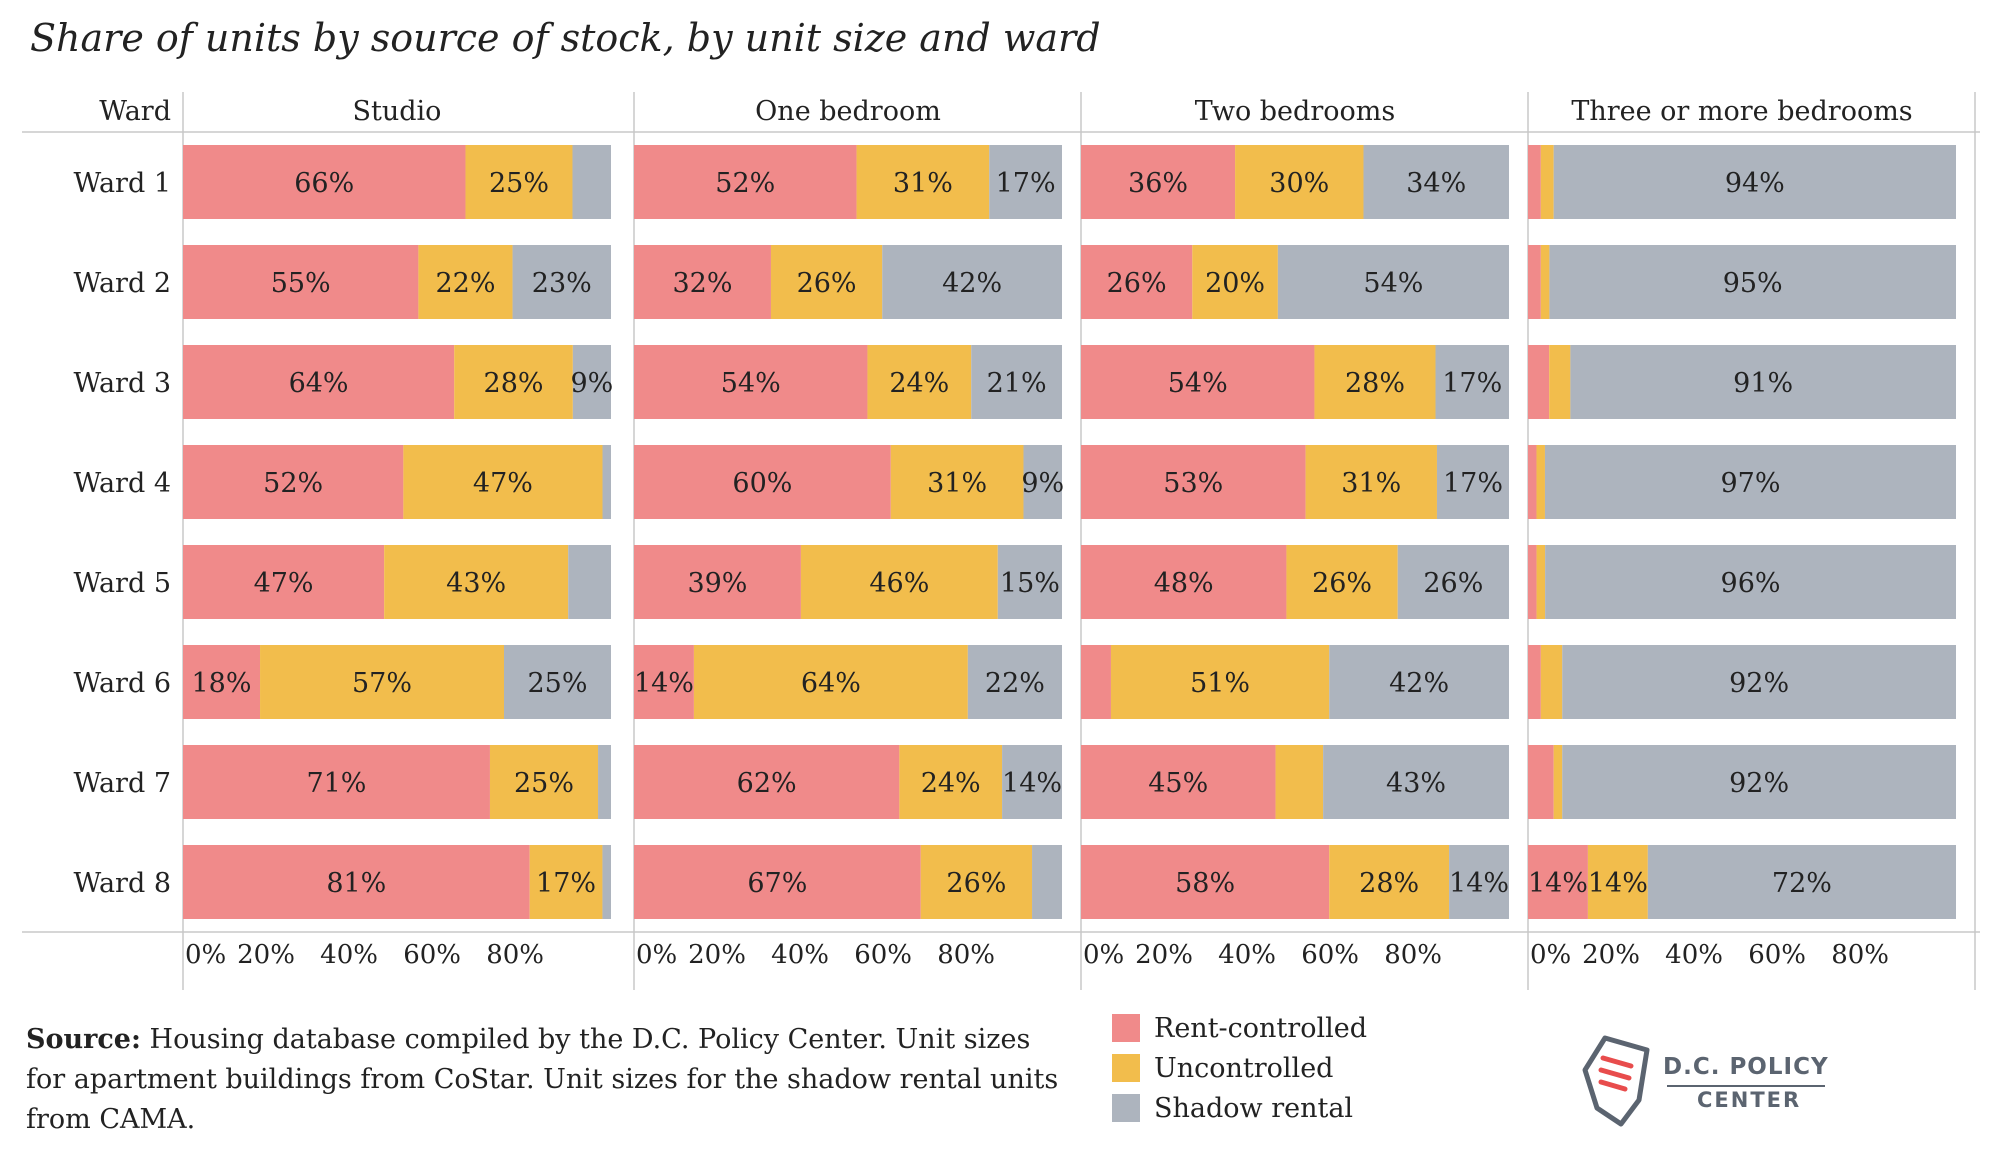 The width and height of the screenshot is (1992, 1172). I want to click on data-label: 20%, so click(1235, 283).